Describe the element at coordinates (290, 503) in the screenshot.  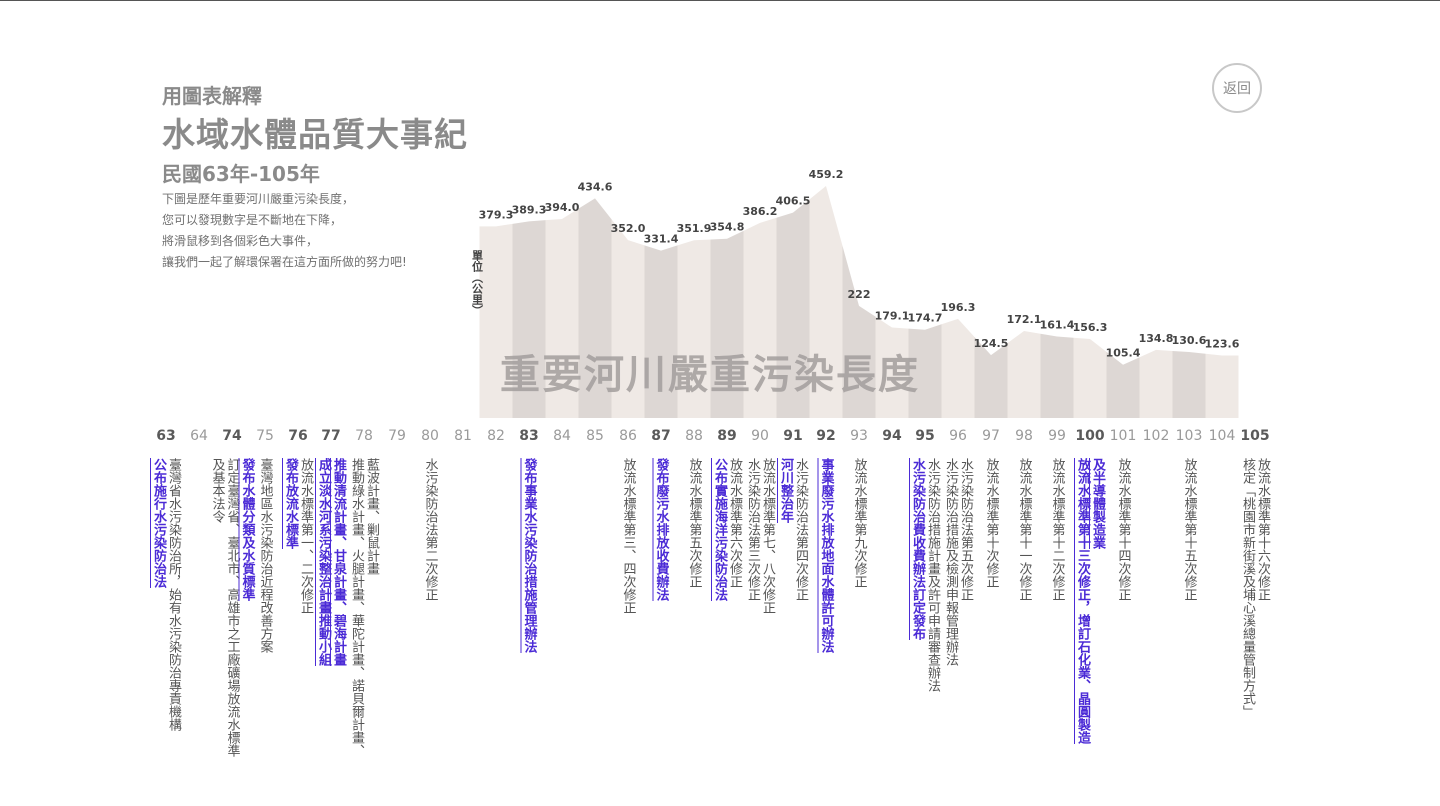
I see `event-76-1: 發布放流水標準` at that location.